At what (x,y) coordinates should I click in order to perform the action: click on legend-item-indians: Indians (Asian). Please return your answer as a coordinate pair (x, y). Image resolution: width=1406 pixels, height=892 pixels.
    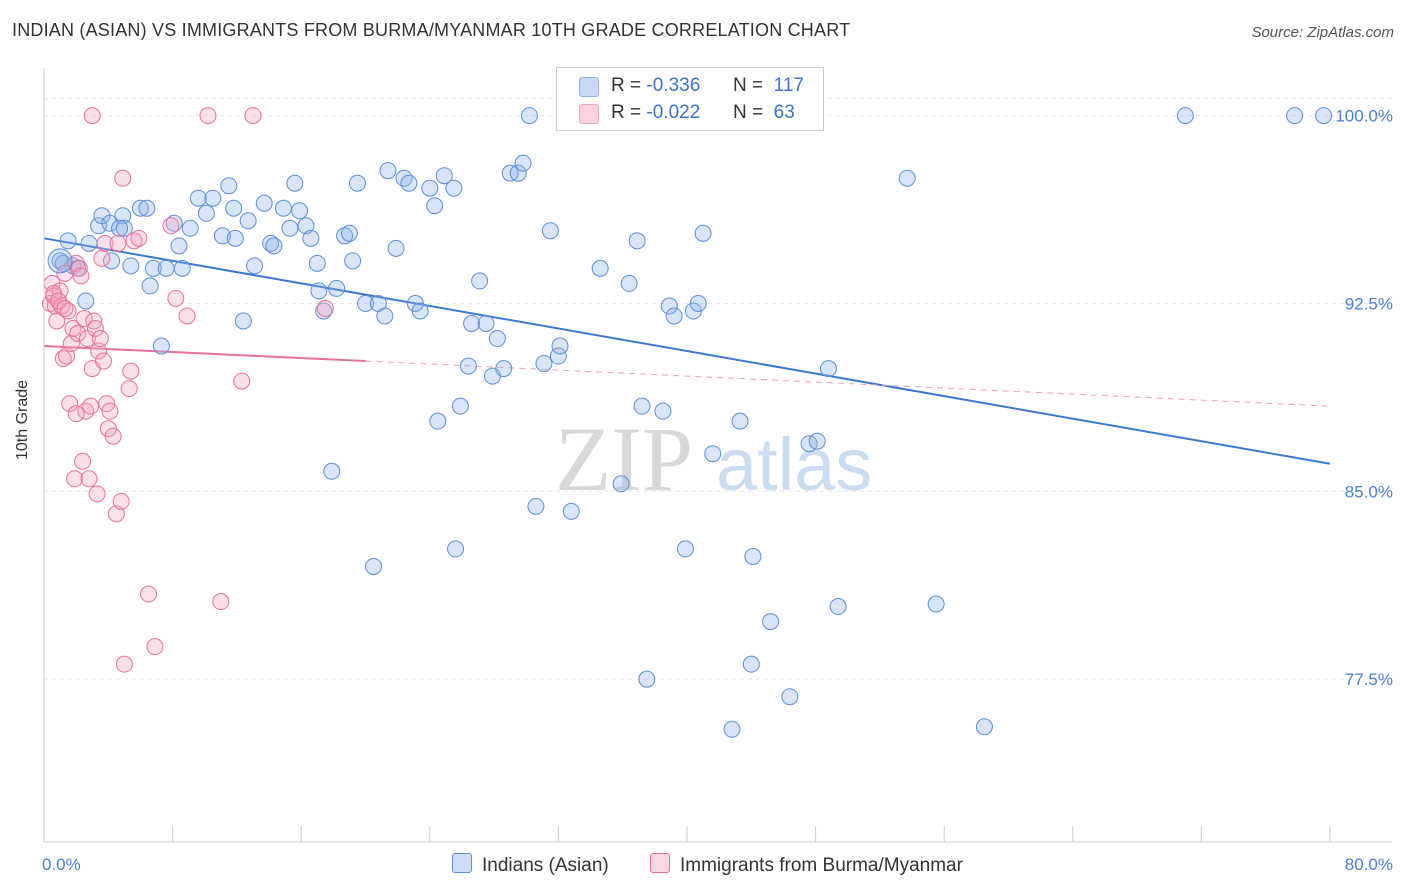
    Looking at the image, I should click on (530, 865).